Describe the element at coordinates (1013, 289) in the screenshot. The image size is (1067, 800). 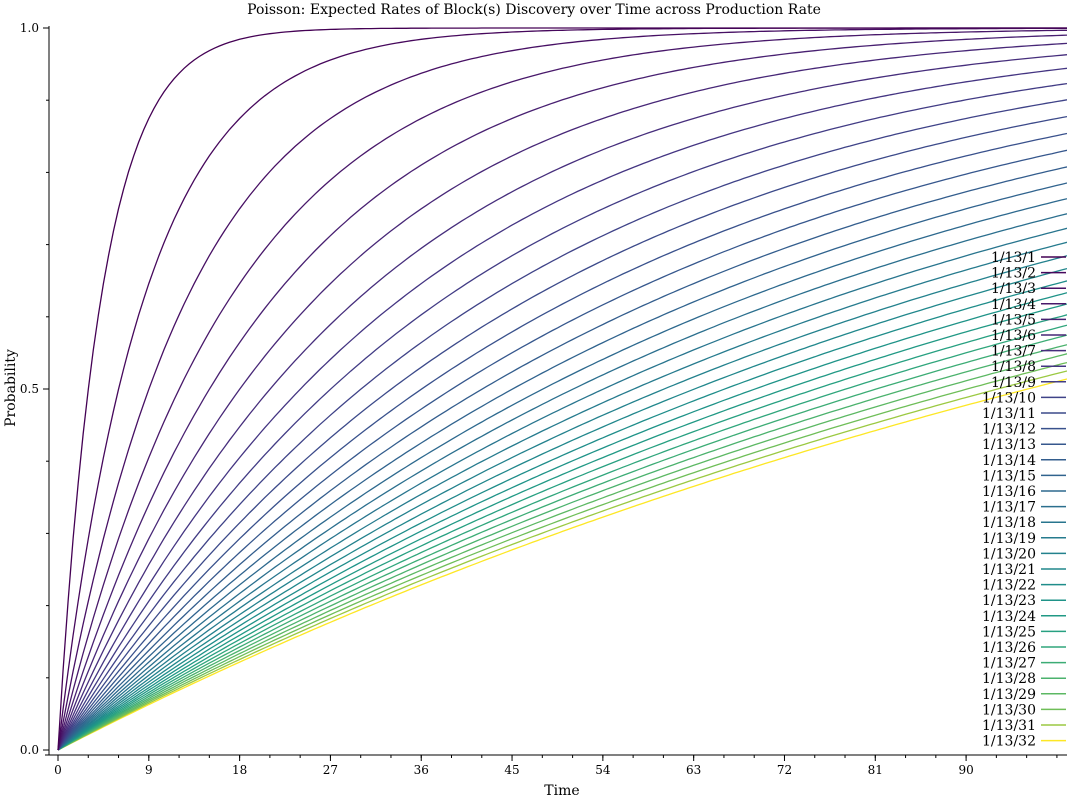
I see `legend-label: 1/13/3` at that location.